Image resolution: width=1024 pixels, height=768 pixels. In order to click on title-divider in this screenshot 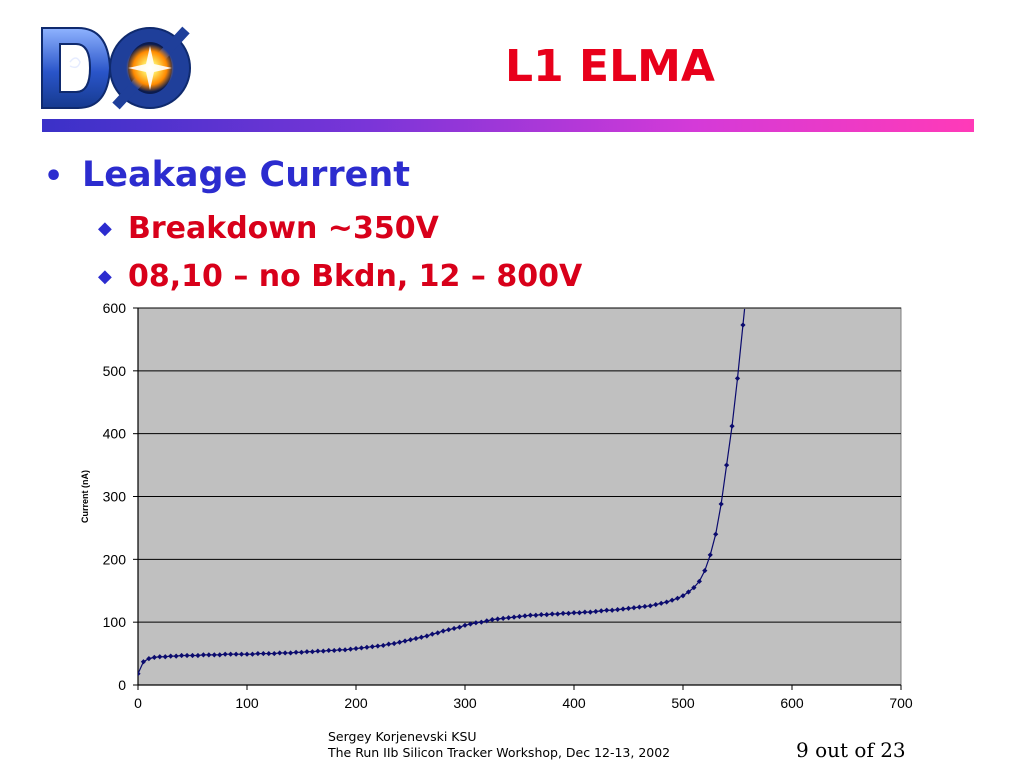, I will do `click(508, 125)`.